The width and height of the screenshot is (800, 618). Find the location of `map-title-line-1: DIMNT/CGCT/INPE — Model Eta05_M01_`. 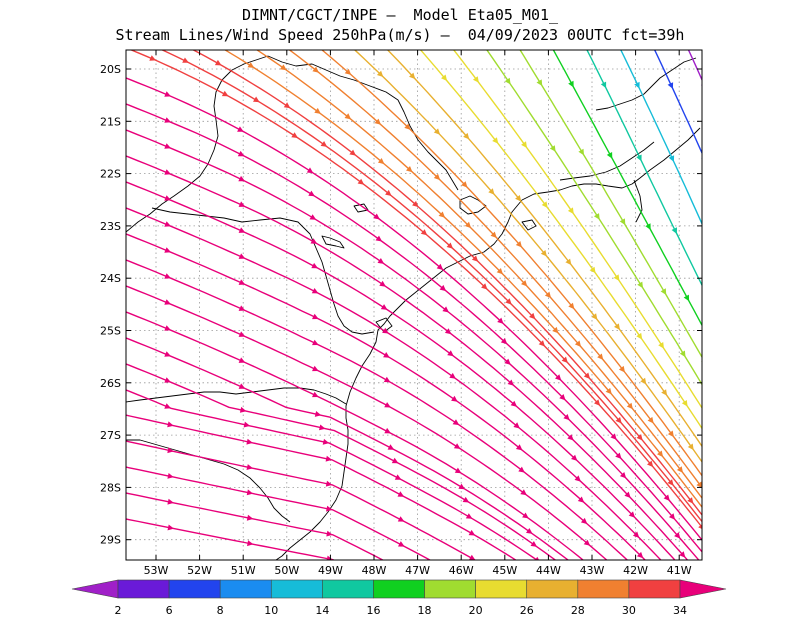

map-title-line-1: DIMNT/CGCT/INPE — Model Eta05_M01_ is located at coordinates (400, 15).